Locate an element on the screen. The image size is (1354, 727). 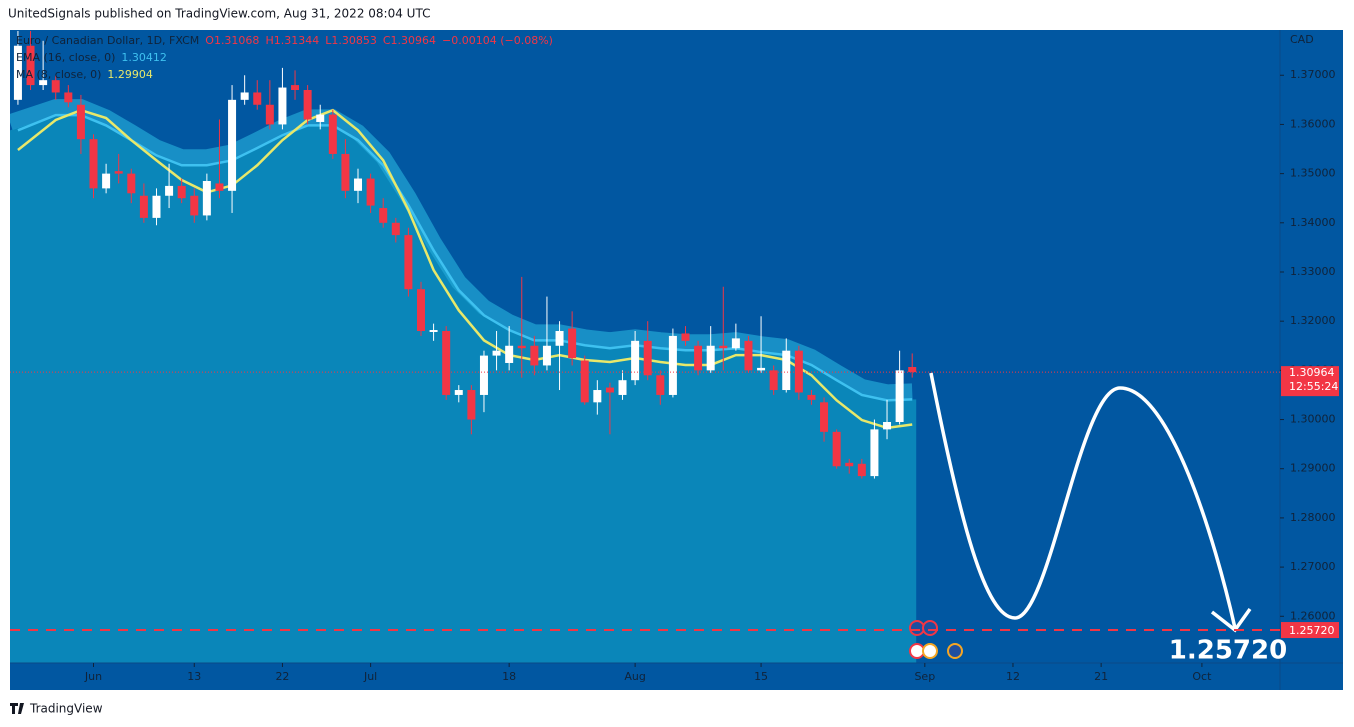
x-tick-label: Jul is located at coordinates (370, 676).